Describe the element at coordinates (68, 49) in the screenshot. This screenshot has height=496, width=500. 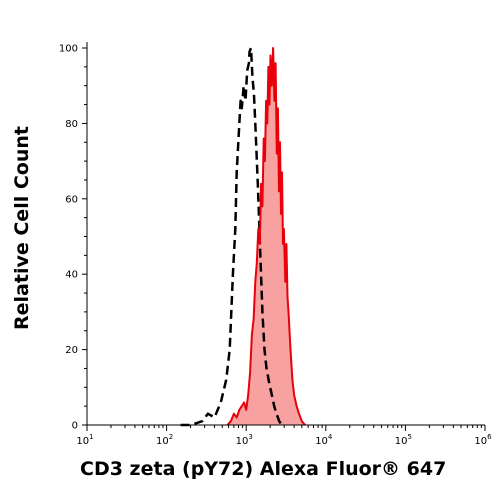
I see `y-tick-label: 100` at that location.